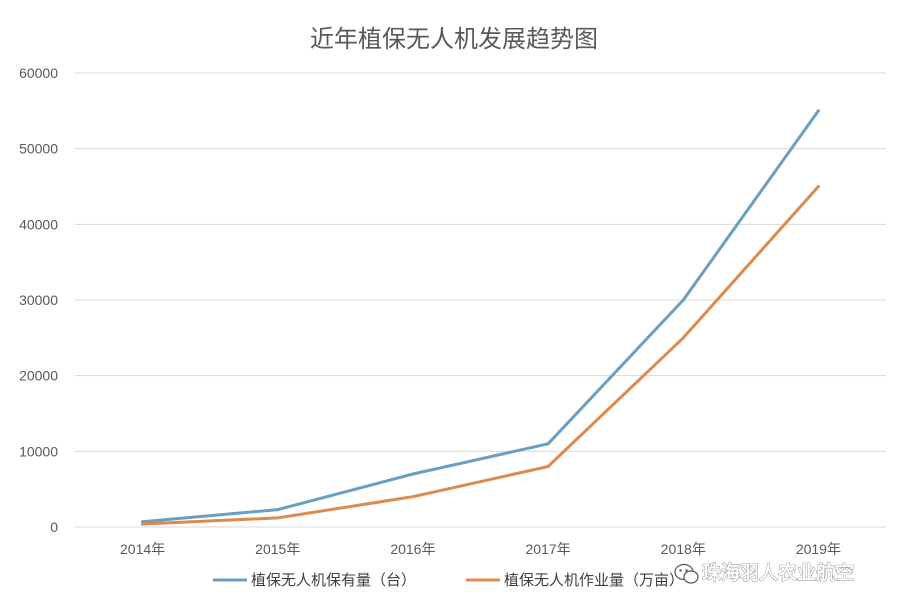 The width and height of the screenshot is (909, 611). What do you see at coordinates (818, 549) in the screenshot?
I see `x-tick-label: 2019年` at bounding box center [818, 549].